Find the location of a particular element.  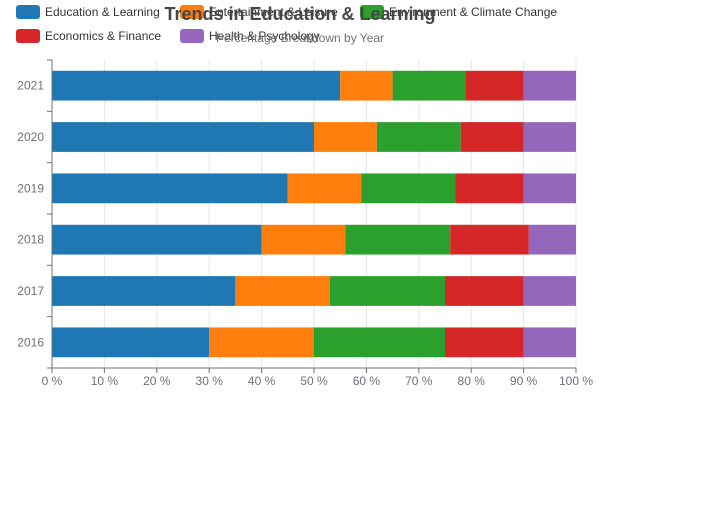

x-tick-label: 30 % is located at coordinates (210, 381).